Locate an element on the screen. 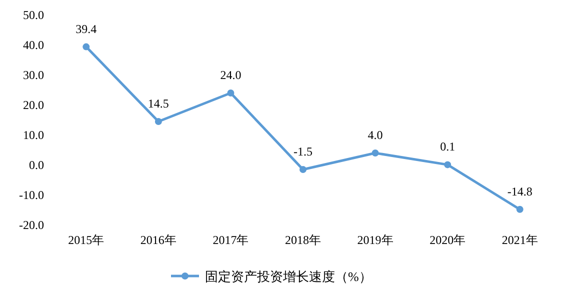 The image size is (562, 298). legend-label: 固定资产投资增长速度（%） is located at coordinates (288, 276).